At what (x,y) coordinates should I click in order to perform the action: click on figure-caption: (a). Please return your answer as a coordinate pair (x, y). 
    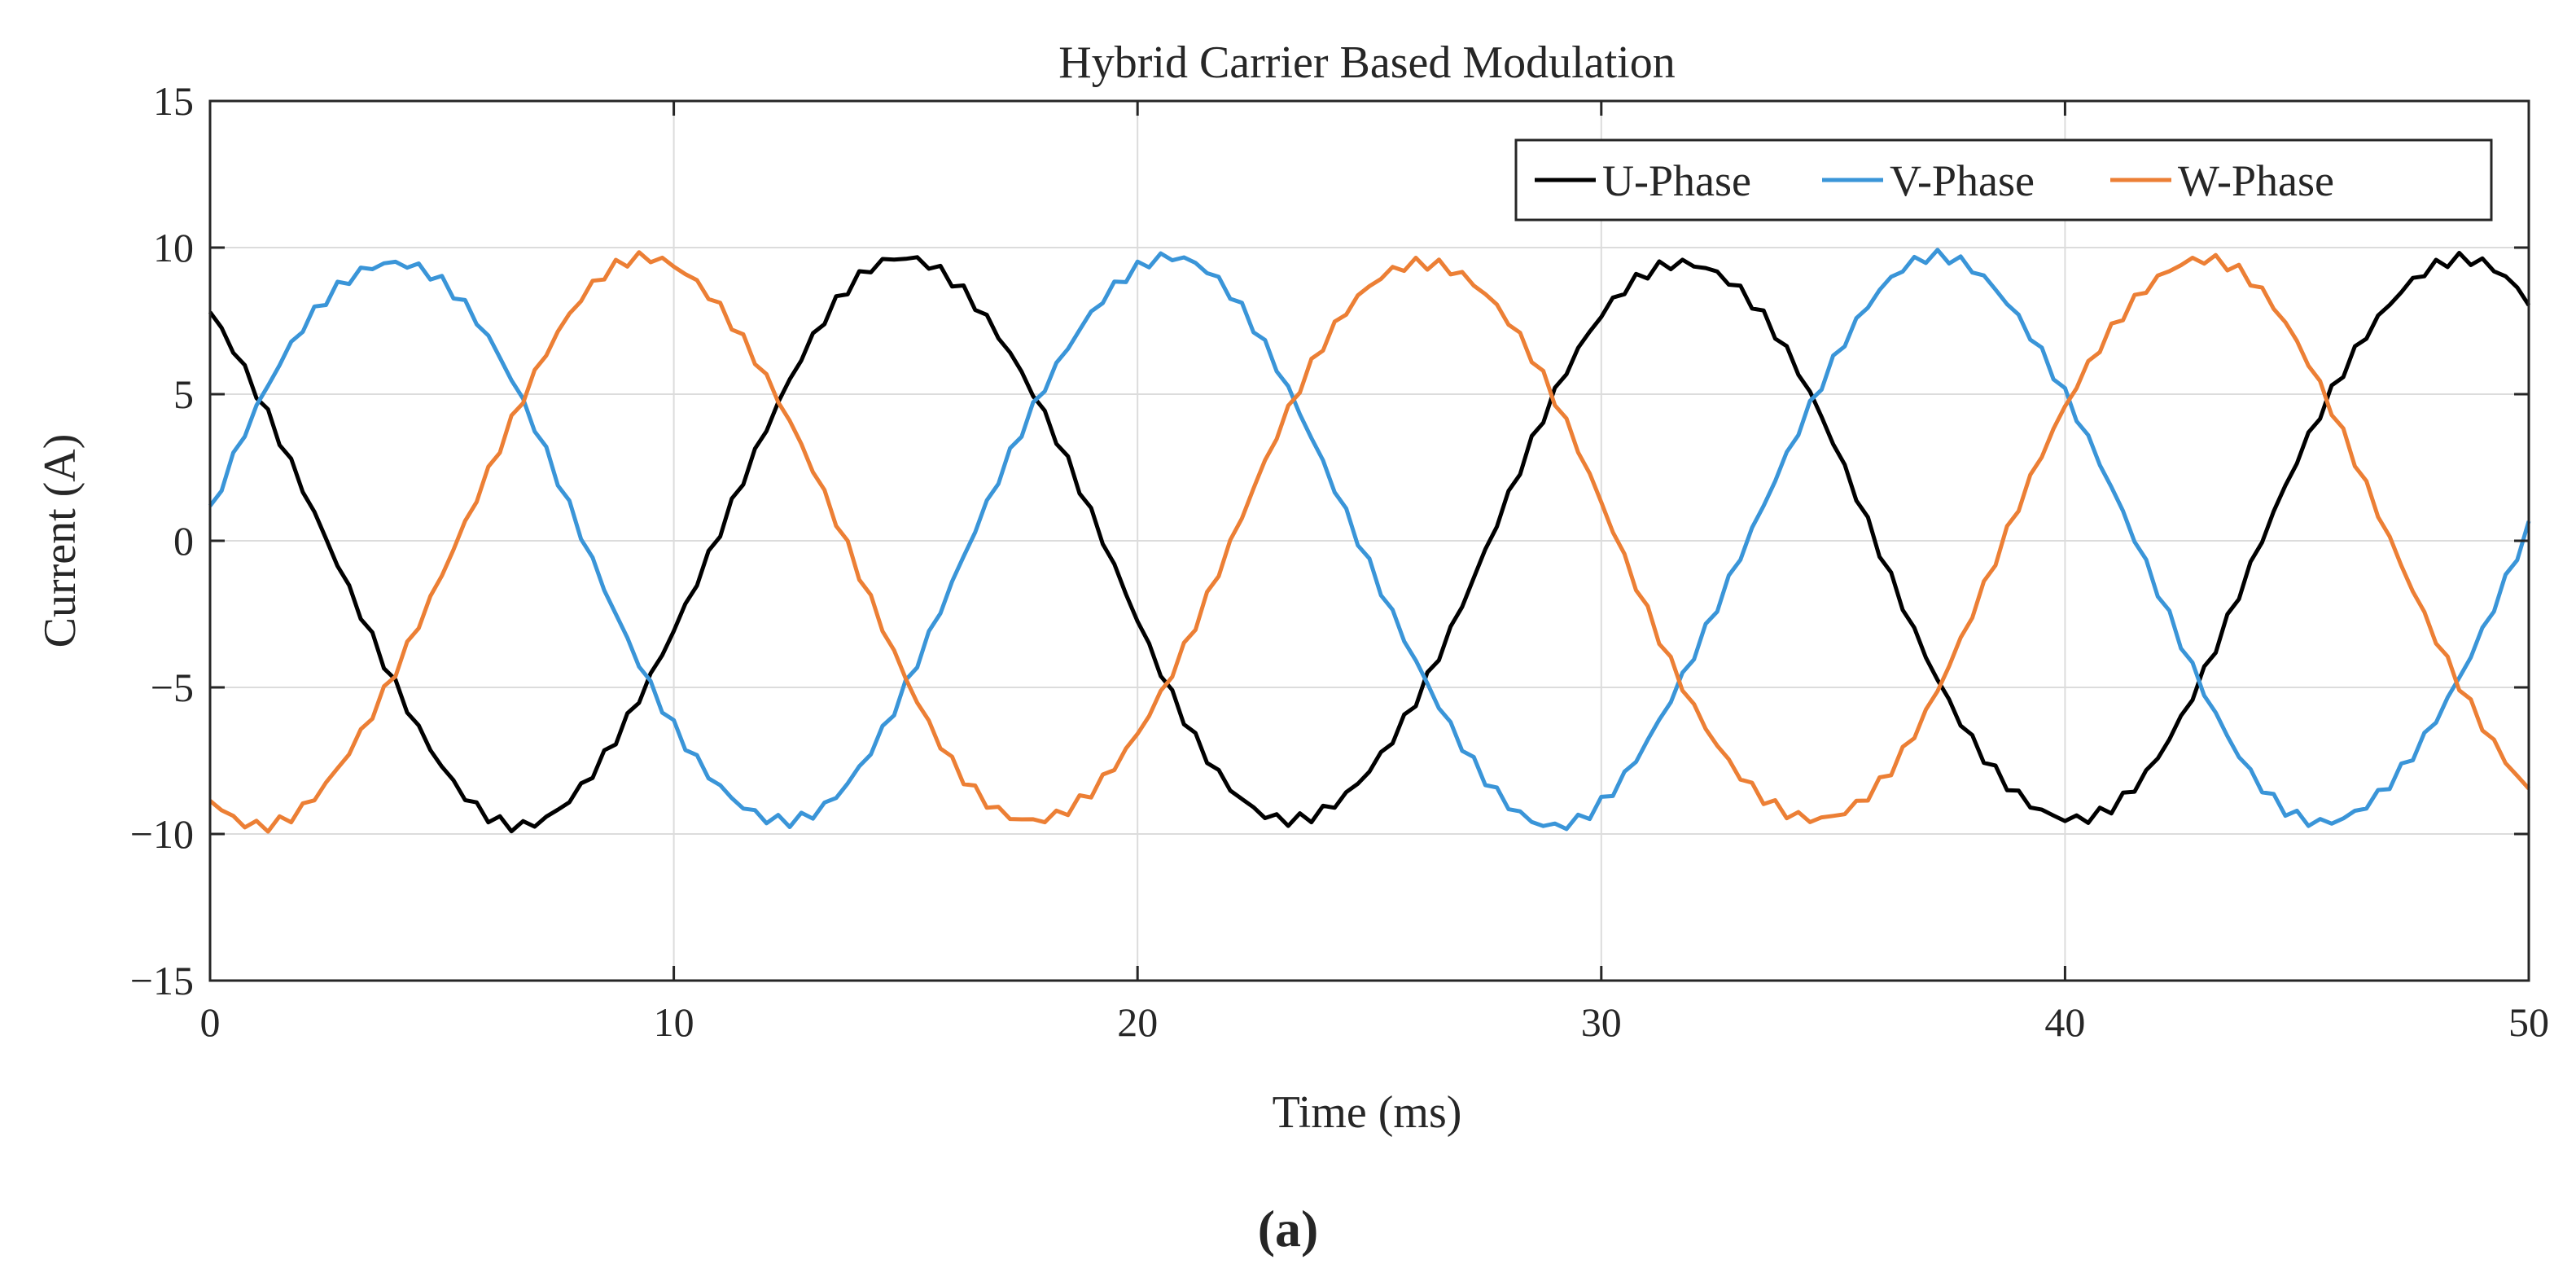
    Looking at the image, I should click on (1288, 1228).